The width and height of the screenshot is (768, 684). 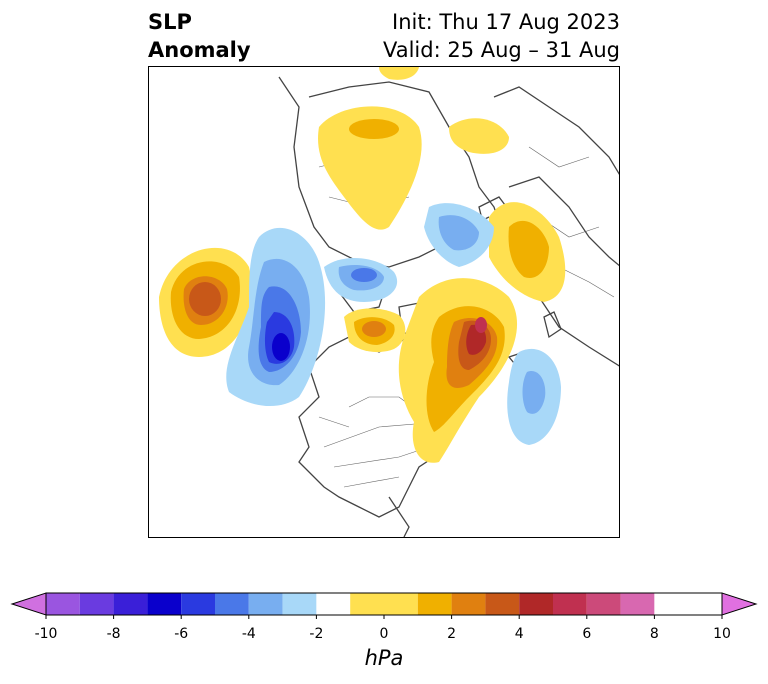 What do you see at coordinates (248, 634) in the screenshot?
I see `colorbar-tick-label: -4` at bounding box center [248, 634].